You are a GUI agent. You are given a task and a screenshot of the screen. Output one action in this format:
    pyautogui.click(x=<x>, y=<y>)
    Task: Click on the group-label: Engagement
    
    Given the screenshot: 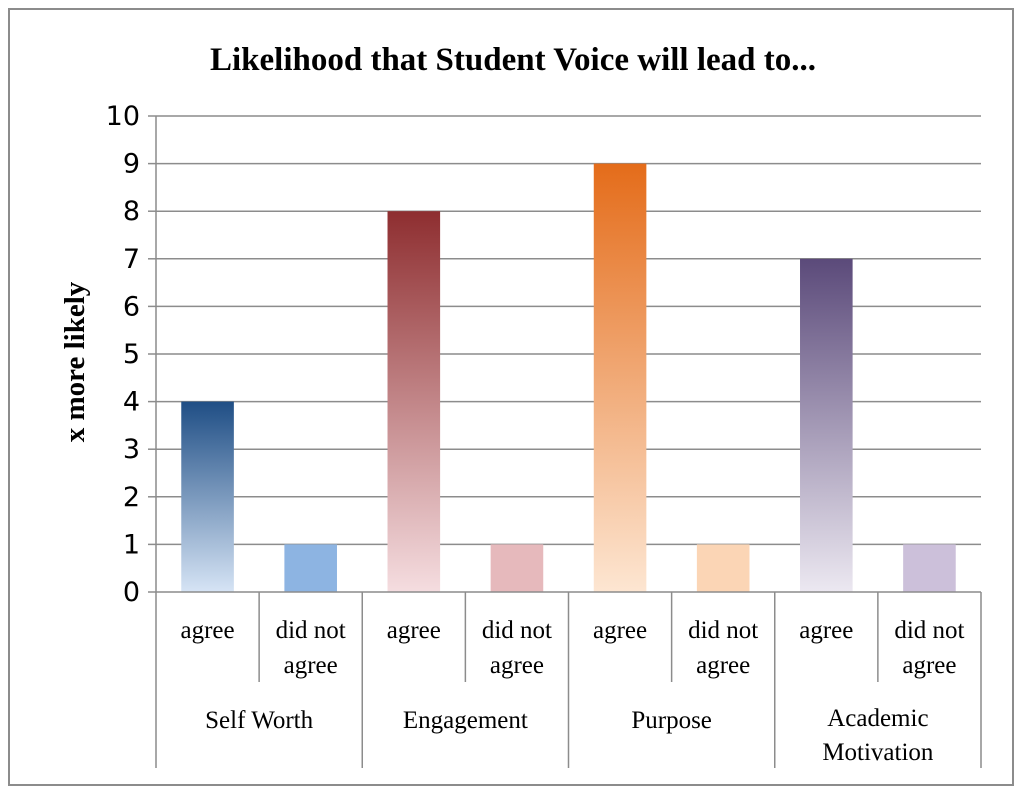 What is the action you would take?
    pyautogui.click(x=465, y=720)
    